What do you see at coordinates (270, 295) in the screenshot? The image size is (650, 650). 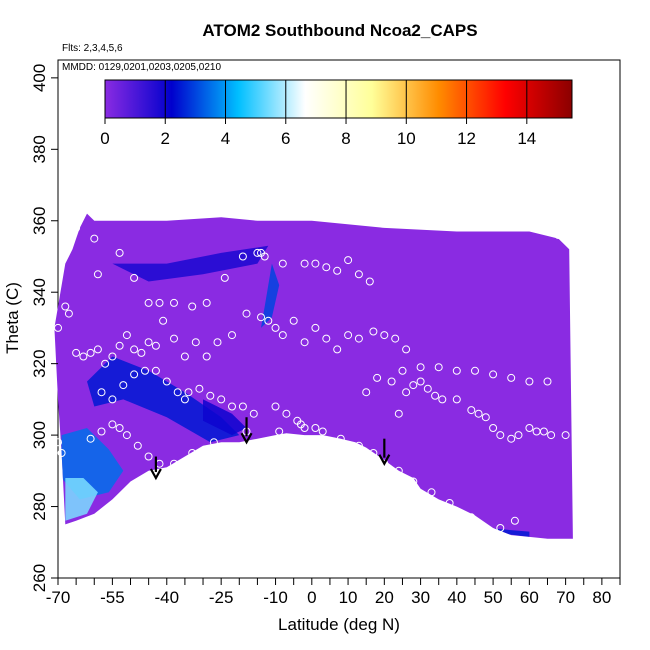 I see `feature-filament-vertical` at bounding box center [270, 295].